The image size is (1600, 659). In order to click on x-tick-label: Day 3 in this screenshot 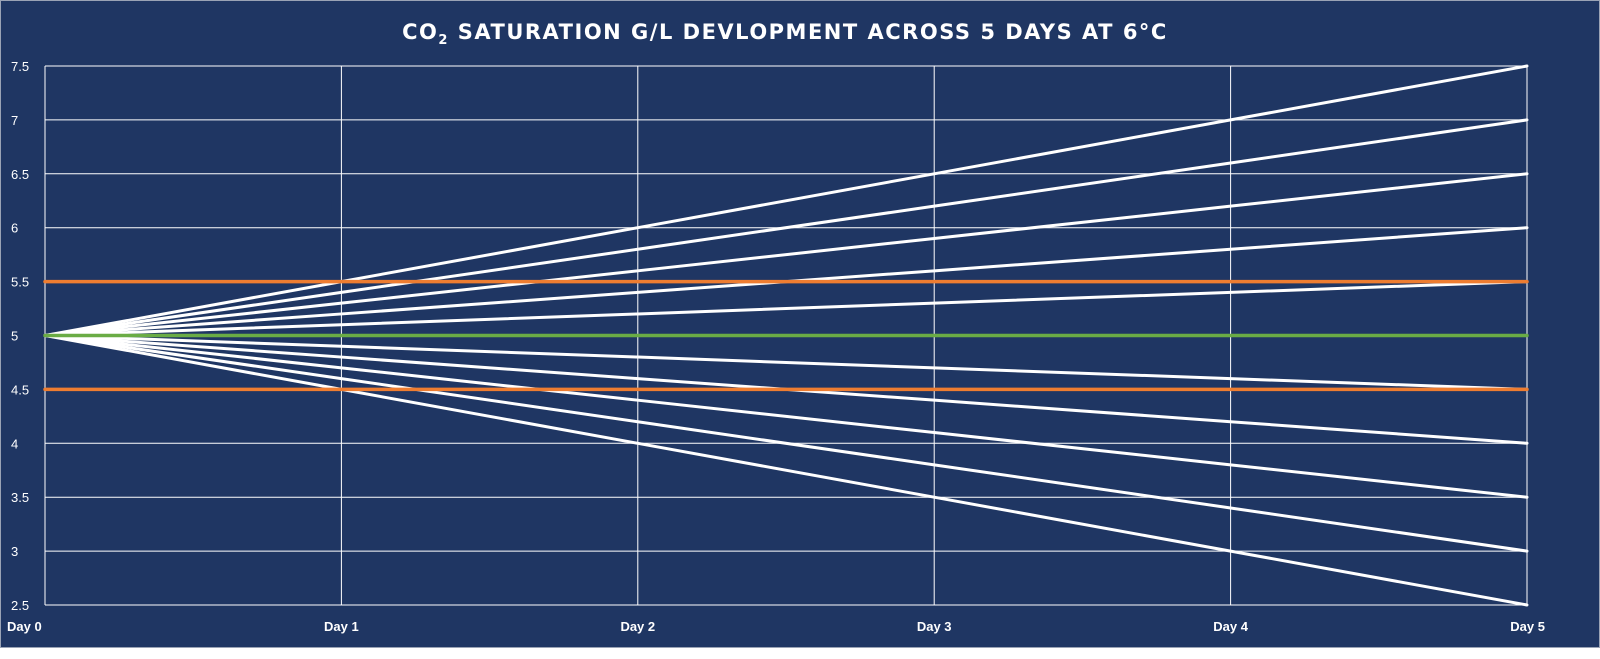, I will do `click(934, 626)`.